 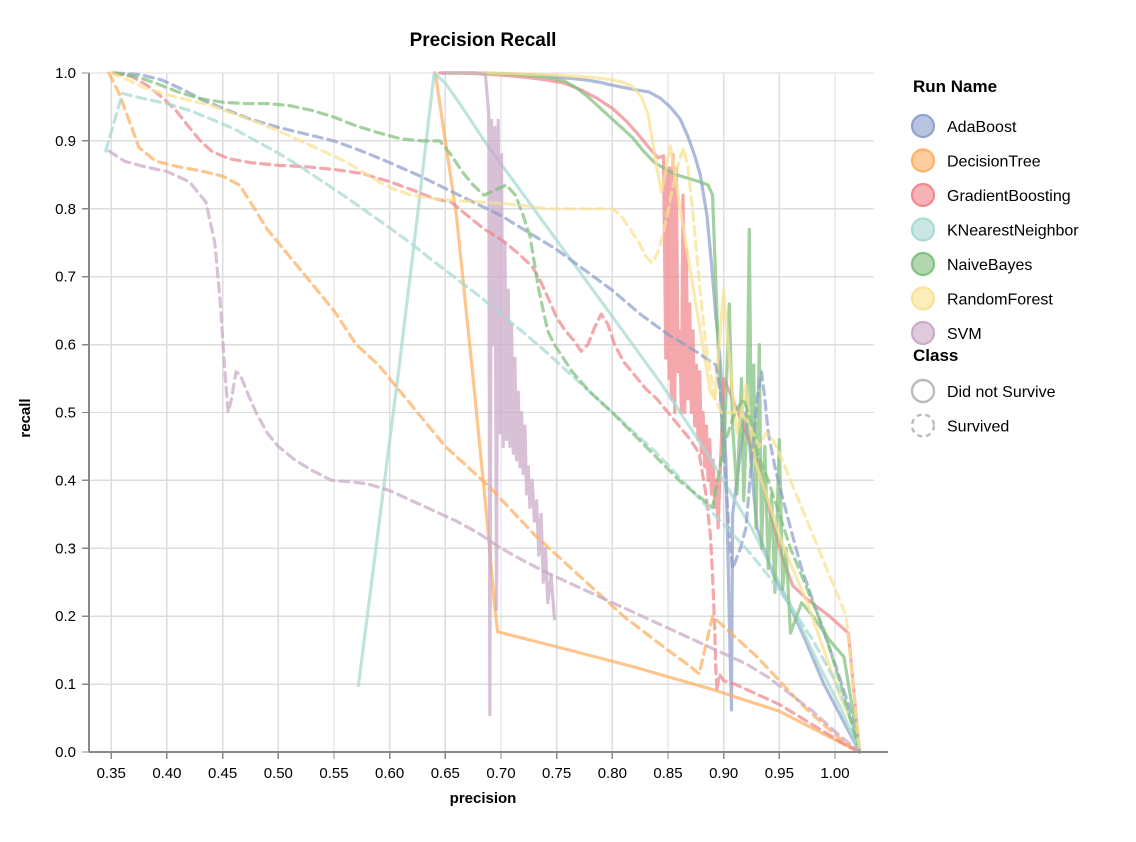 What do you see at coordinates (65, 480) in the screenshot?
I see `y-tick-label-0.4: 0.4` at bounding box center [65, 480].